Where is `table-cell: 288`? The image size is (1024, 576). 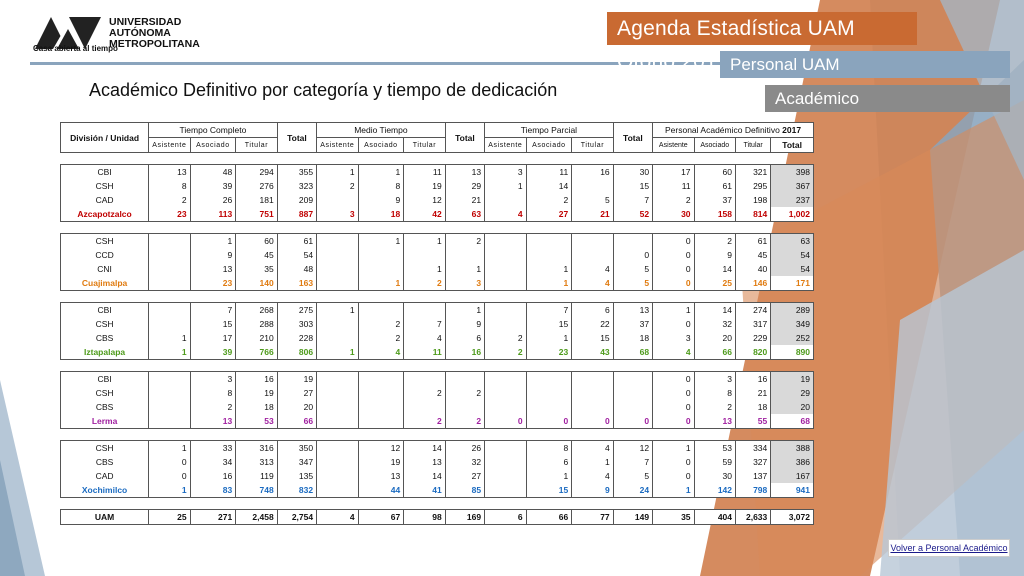
table-cell: 288 is located at coordinates (256, 324).